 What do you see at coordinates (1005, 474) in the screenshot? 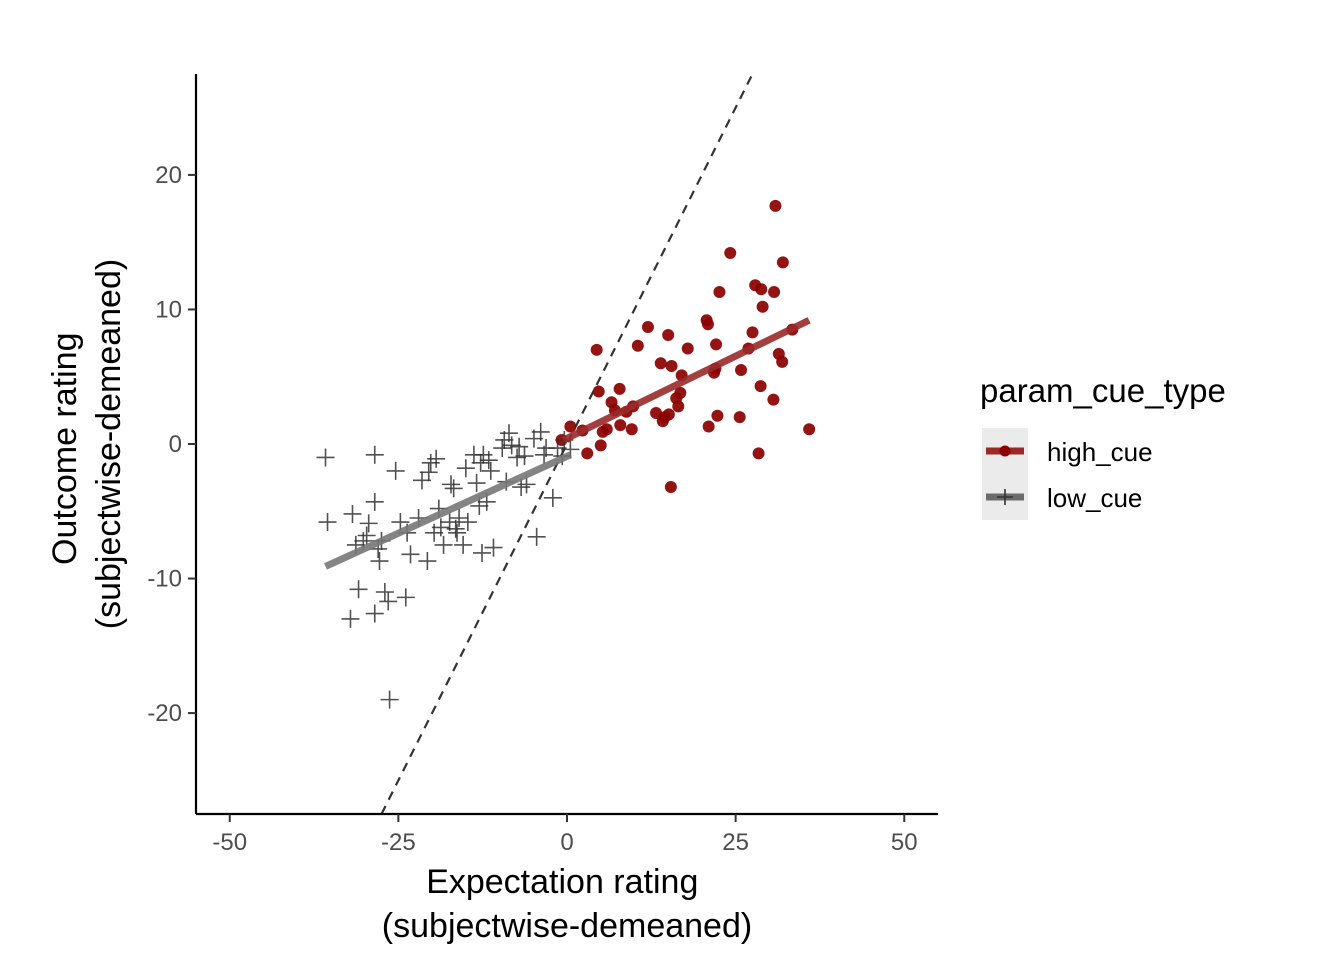
I see `legend-key-bg` at bounding box center [1005, 474].